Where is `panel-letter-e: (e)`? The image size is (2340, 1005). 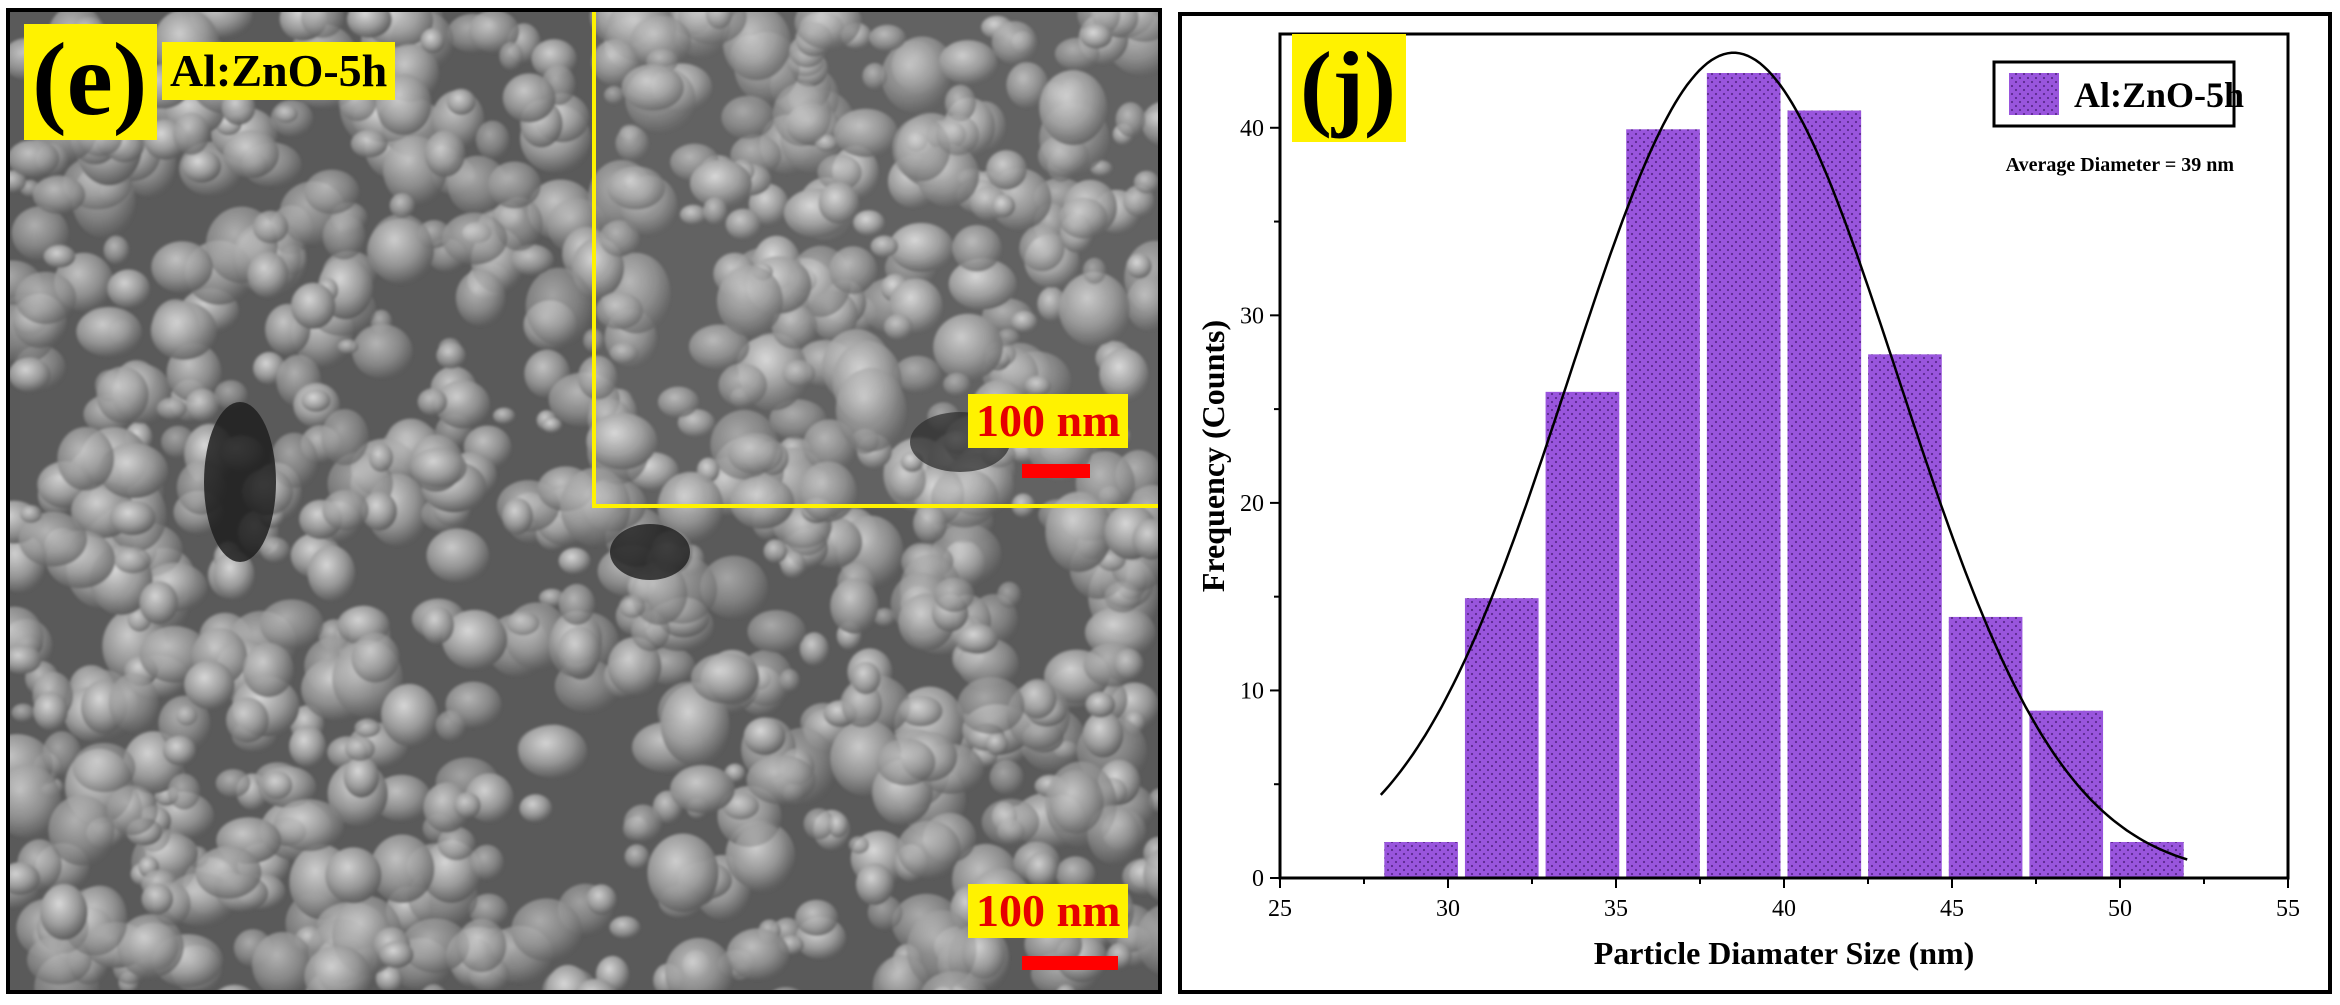
panel-letter-e: (e) is located at coordinates (91, 82).